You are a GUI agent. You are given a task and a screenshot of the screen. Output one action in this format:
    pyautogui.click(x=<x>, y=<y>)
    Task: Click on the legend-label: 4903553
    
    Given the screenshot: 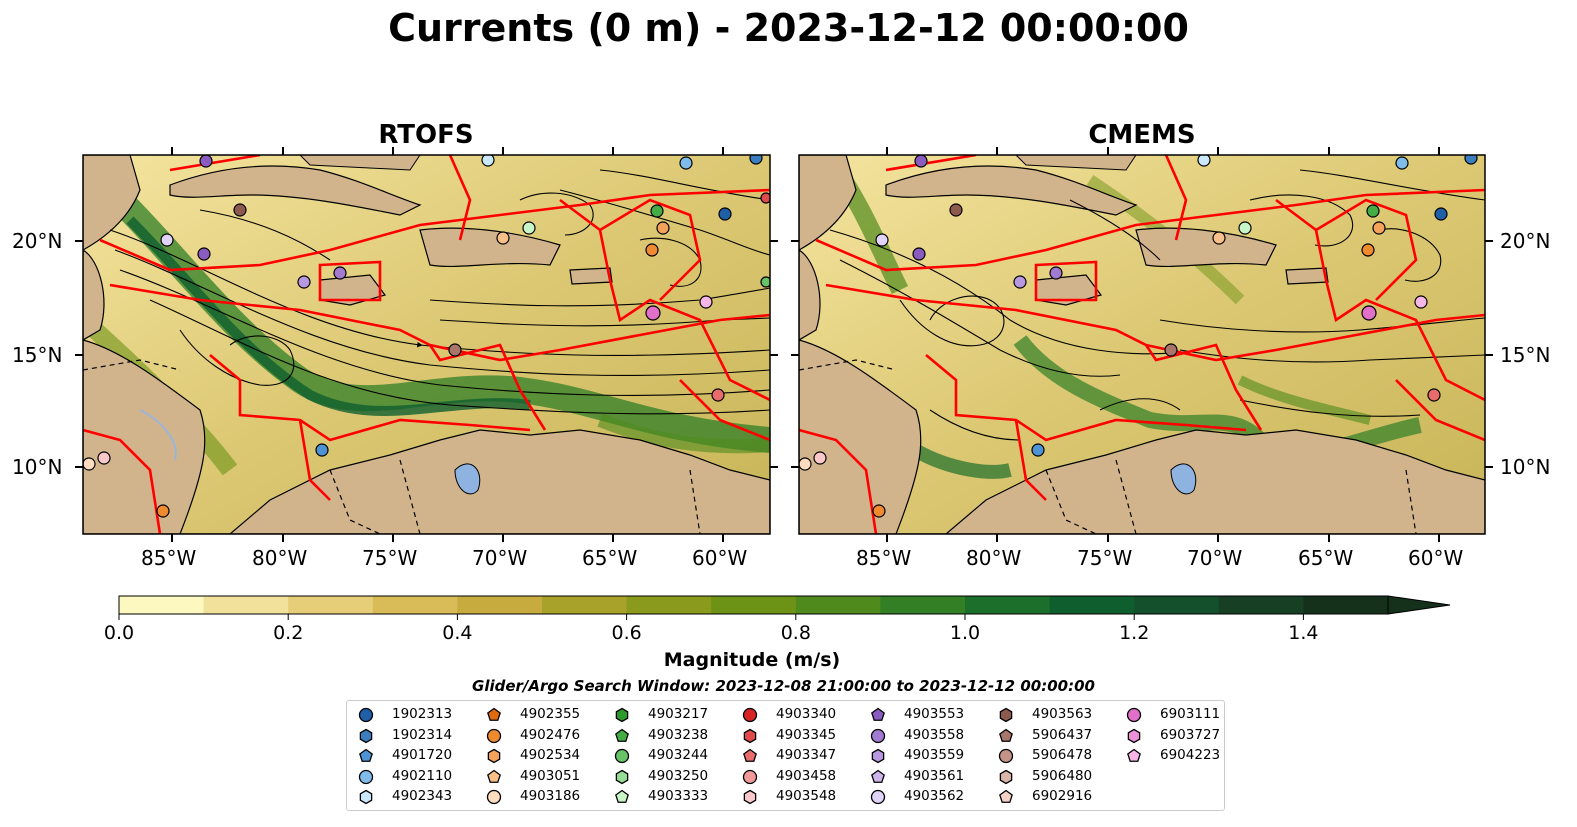 What is the action you would take?
    pyautogui.click(x=934, y=714)
    